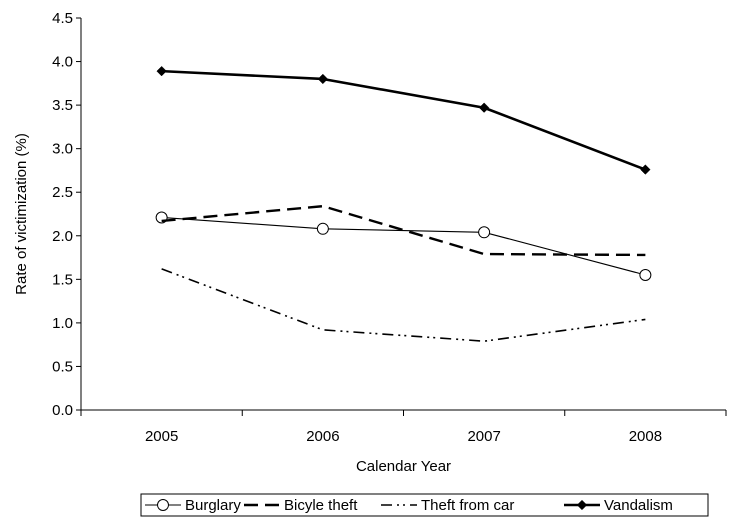 The image size is (753, 520). What do you see at coordinates (62, 62) in the screenshot?
I see `y-tick-label: 4.0` at bounding box center [62, 62].